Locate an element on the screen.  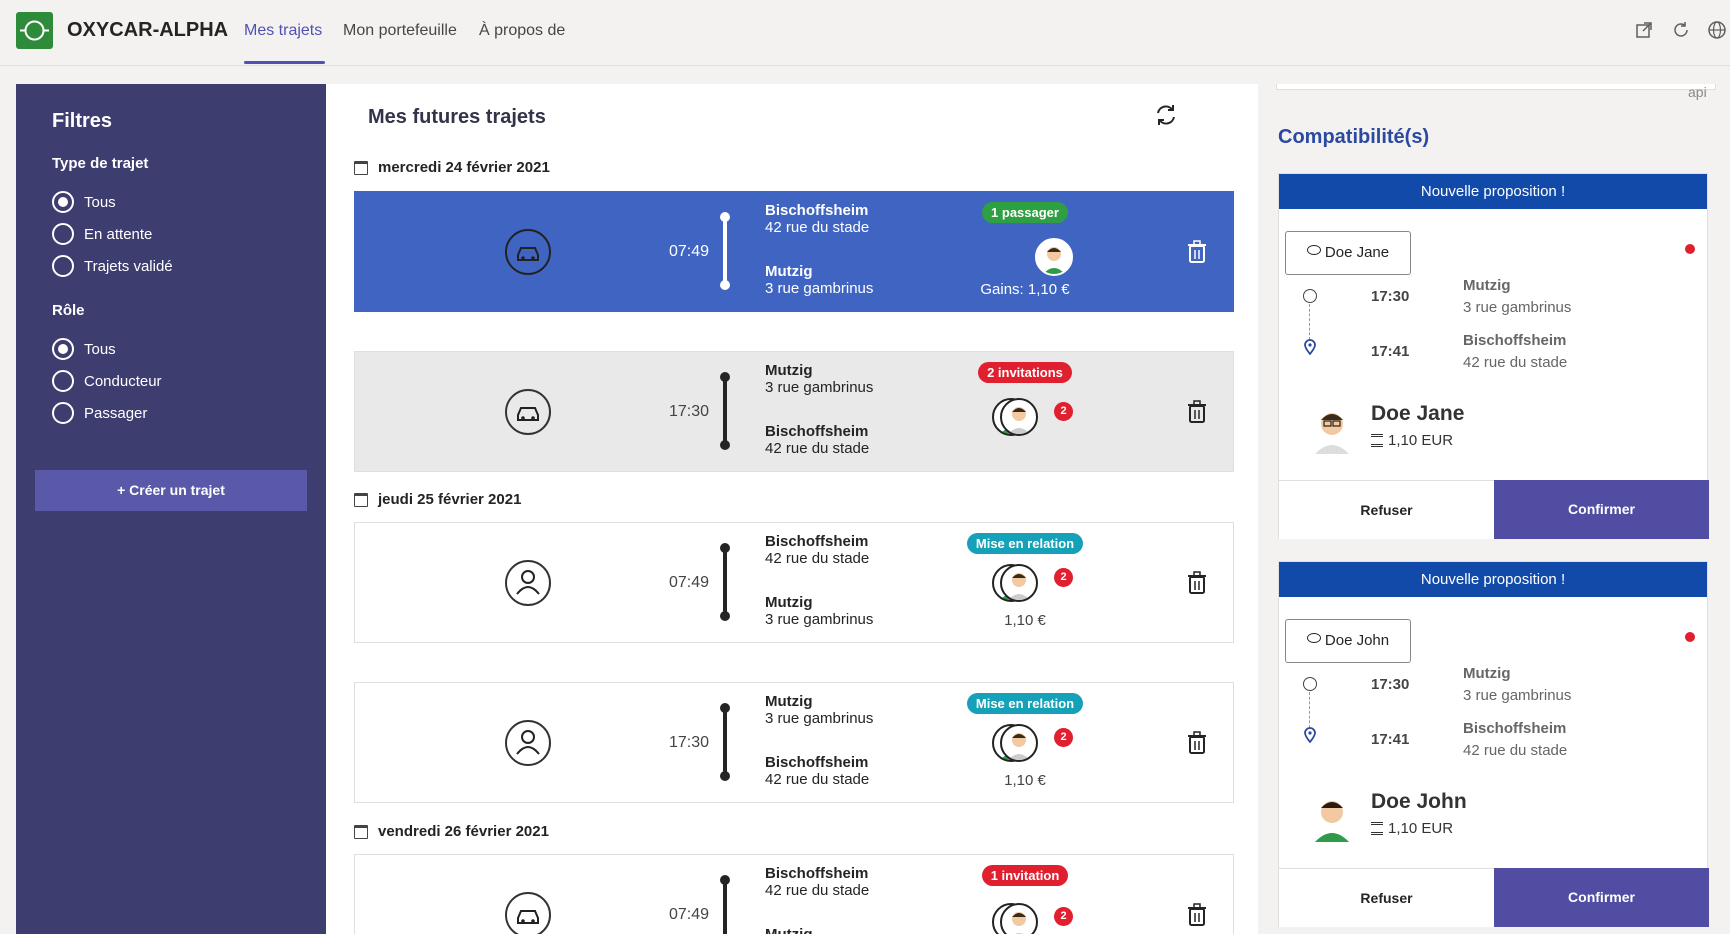
trip-type-heading: Type de trajet is located at coordinates (100, 163).